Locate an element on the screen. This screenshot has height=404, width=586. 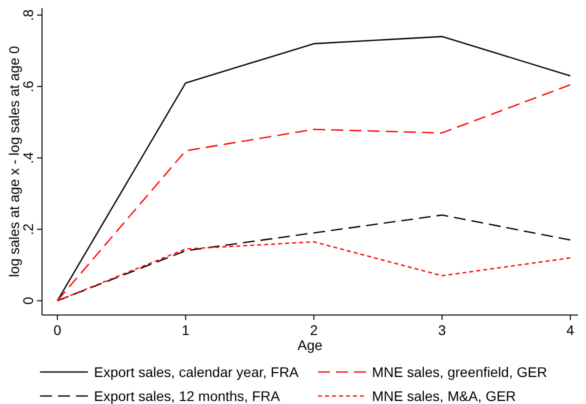
x-tick-label: 4 is located at coordinates (570, 330).